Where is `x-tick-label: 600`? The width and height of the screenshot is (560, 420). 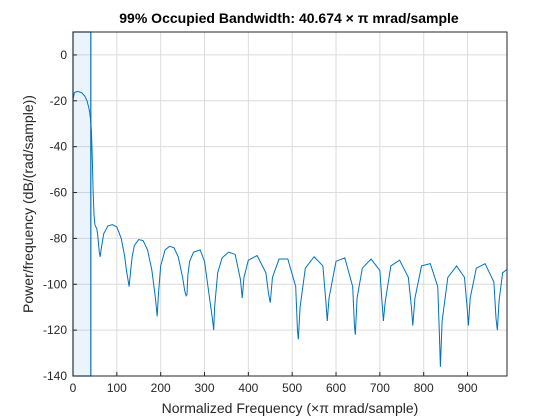 x-tick-label: 600 is located at coordinates (336, 388).